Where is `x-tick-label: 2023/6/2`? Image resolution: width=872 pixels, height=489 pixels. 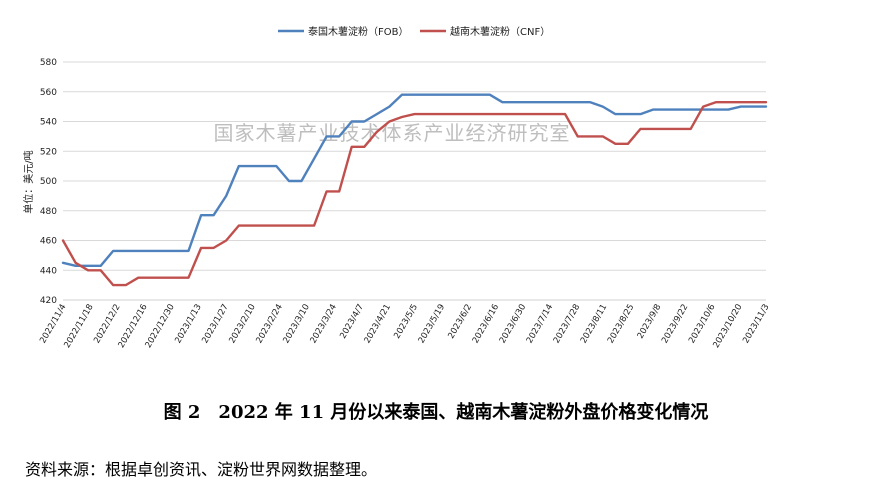 x-tick-label: 2023/6/2 is located at coordinates (460, 322).